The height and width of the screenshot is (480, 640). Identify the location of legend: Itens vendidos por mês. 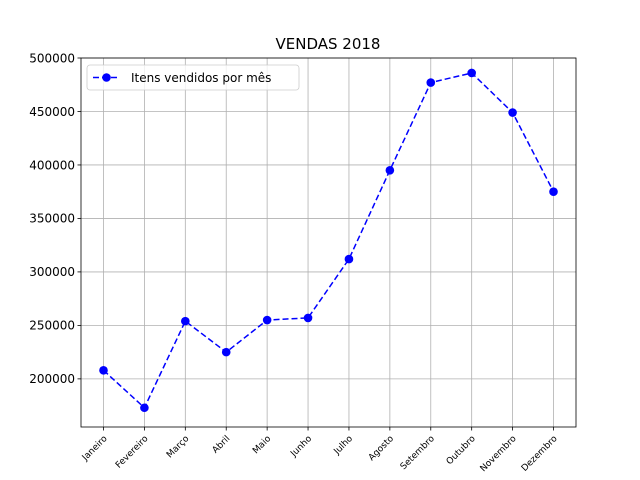
(193, 77).